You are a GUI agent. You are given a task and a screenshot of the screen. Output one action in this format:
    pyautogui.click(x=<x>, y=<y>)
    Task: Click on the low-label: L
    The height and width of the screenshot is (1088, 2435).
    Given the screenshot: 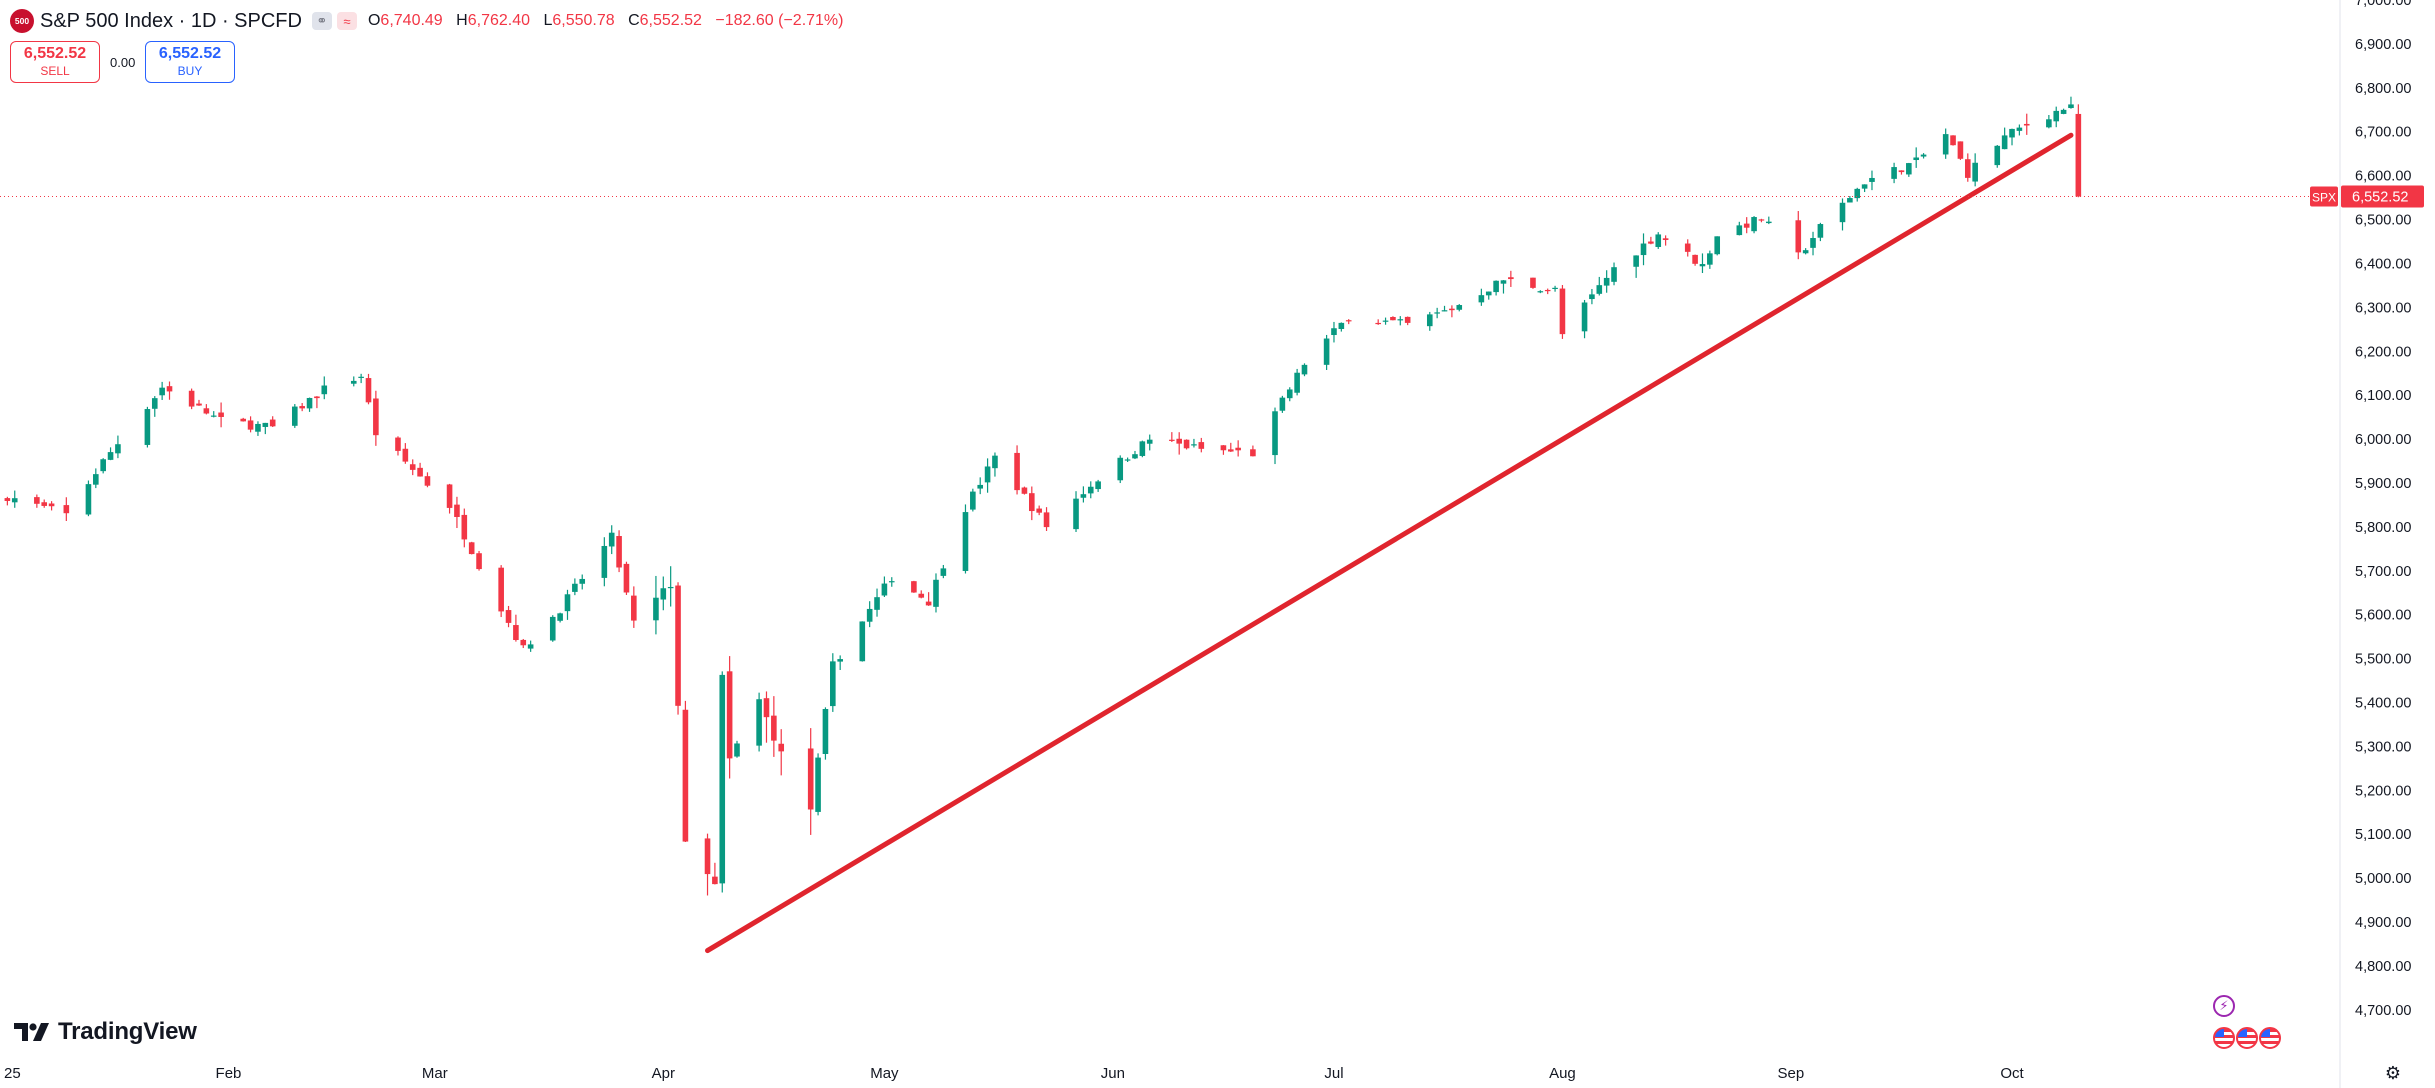 What is the action you would take?
    pyautogui.click(x=548, y=20)
    